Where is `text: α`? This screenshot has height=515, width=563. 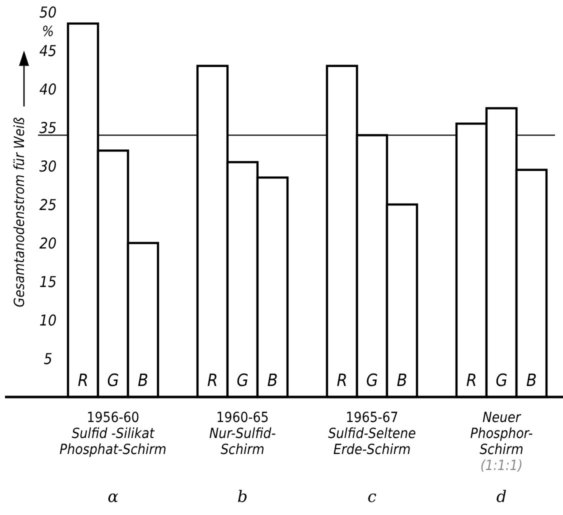
text: α is located at coordinates (113, 496).